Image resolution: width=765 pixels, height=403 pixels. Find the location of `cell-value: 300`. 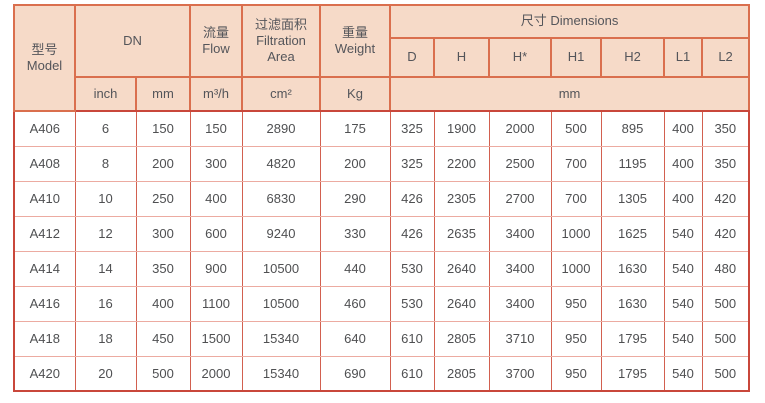

cell-value: 300 is located at coordinates (163, 233).